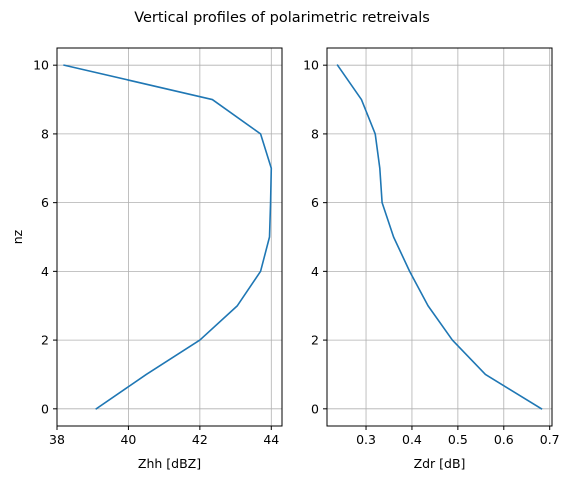  Describe the element at coordinates (440, 463) in the screenshot. I see `zdr-x-axis-label: Zdr [dB]` at that location.